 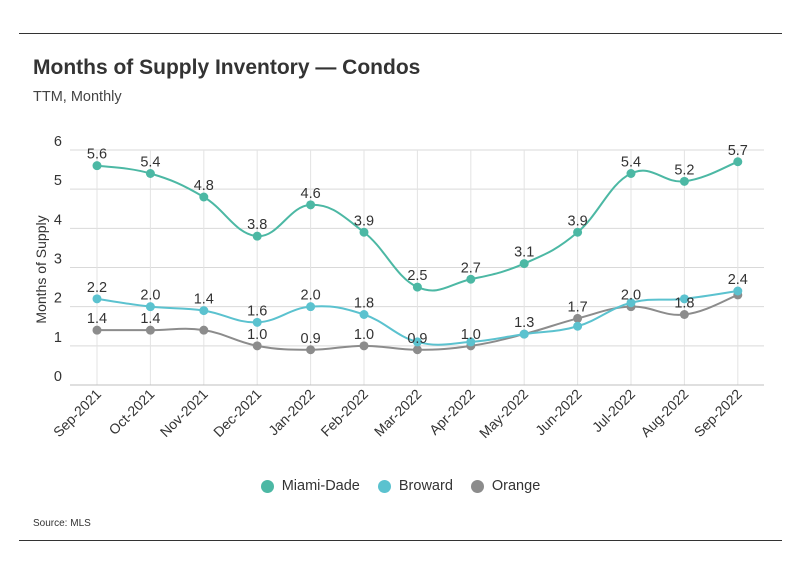 What do you see at coordinates (58, 181) in the screenshot?
I see `y-tick-label: 5` at bounding box center [58, 181].